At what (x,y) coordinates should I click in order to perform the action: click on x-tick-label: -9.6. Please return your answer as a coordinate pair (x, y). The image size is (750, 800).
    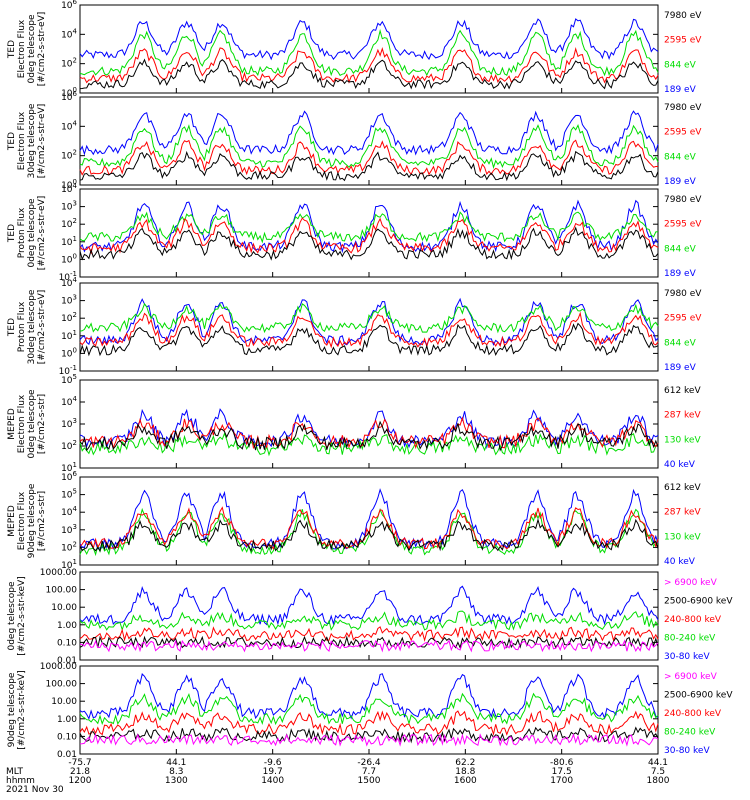
    Looking at the image, I should click on (273, 763).